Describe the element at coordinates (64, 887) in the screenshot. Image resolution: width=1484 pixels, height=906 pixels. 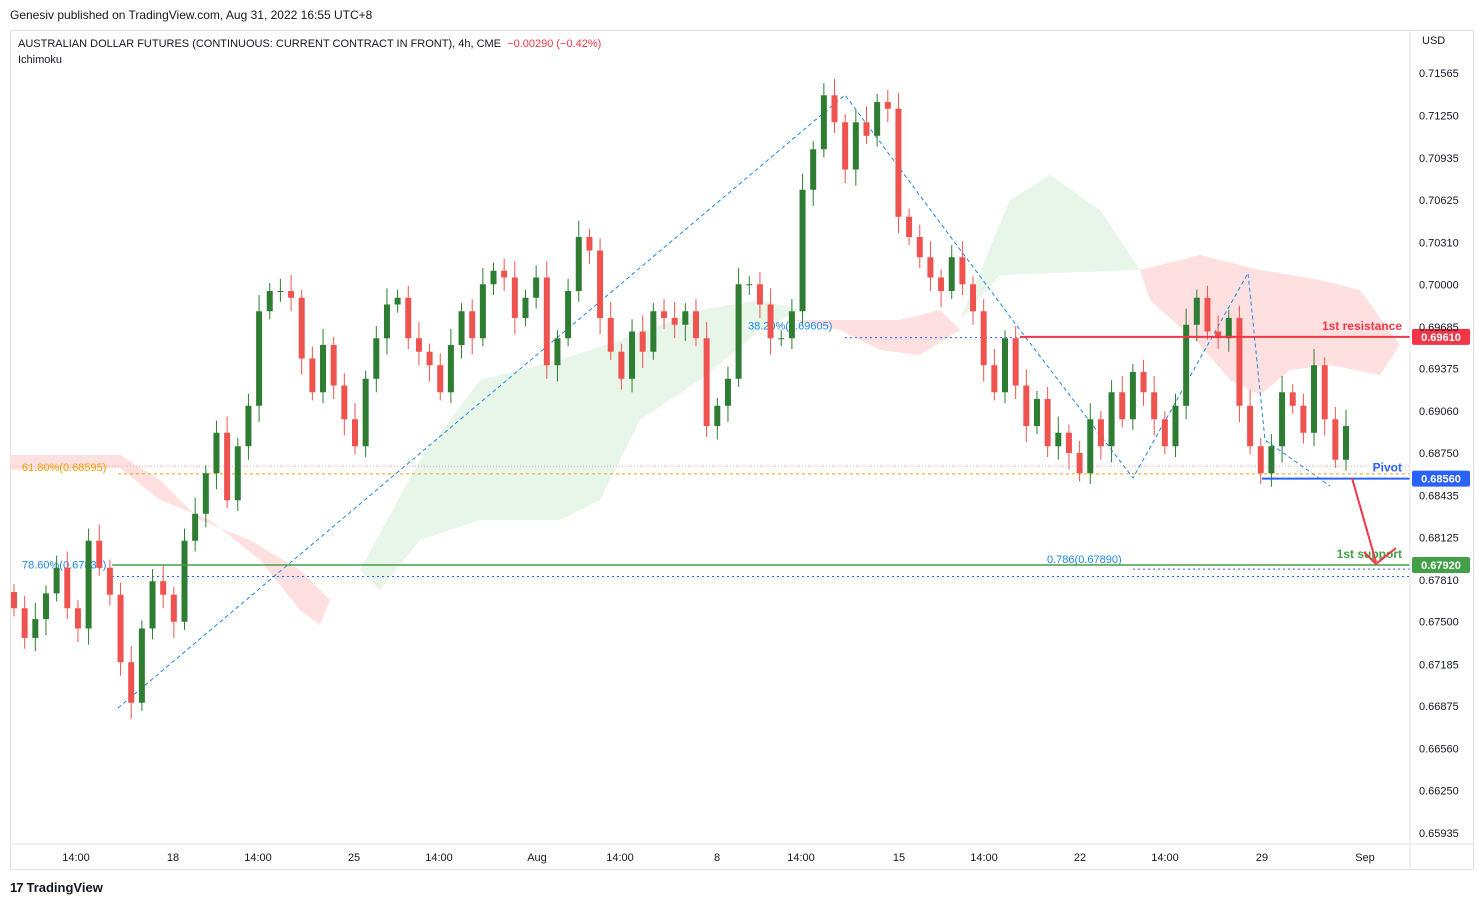
I see `brand-name: TradingView` at that location.